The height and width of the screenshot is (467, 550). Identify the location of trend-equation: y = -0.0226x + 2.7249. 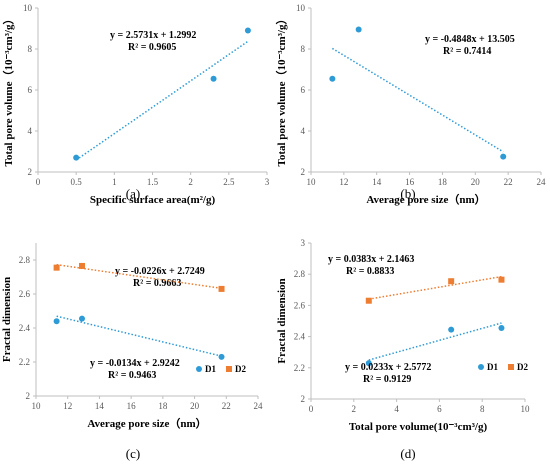
(160, 271).